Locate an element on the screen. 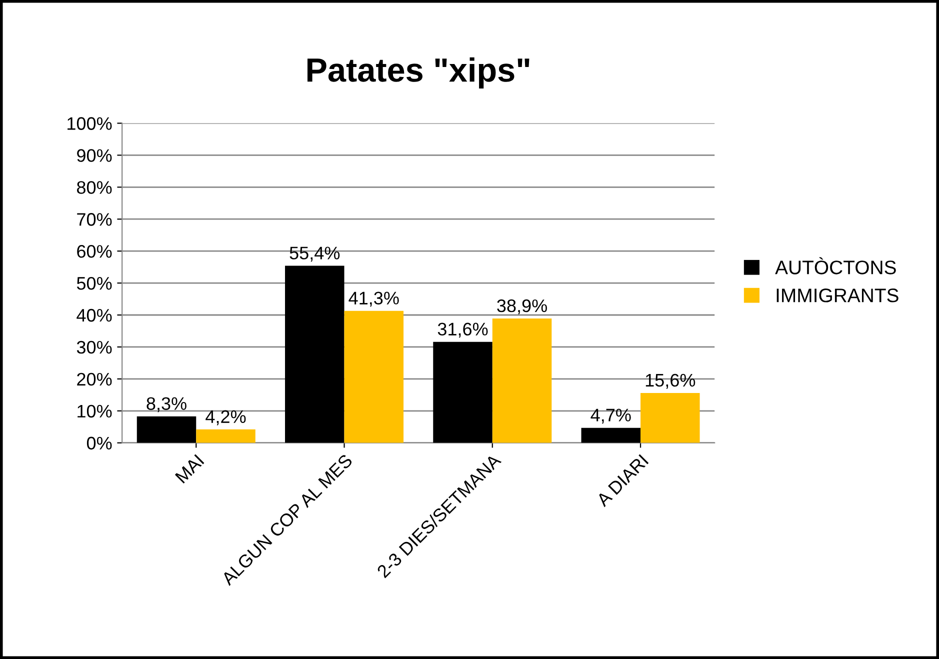 This screenshot has width=939, height=659. y-tick-label: 60% is located at coordinates (94, 251).